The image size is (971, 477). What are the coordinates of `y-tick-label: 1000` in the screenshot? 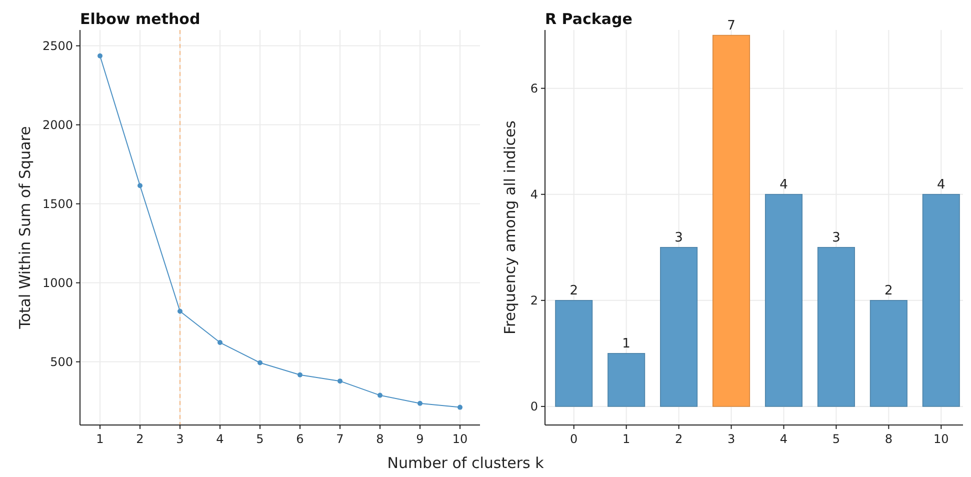 It's located at (57, 283).